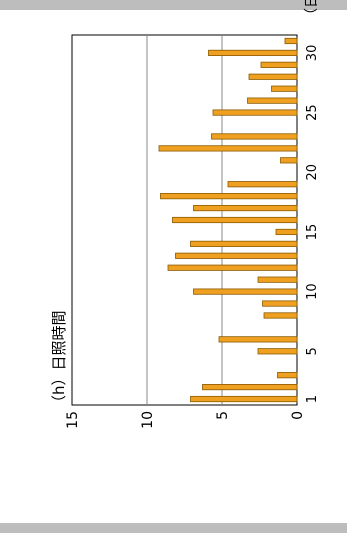  Describe the element at coordinates (185, 420) in the screenshot. I see `y-tick-labels: 0 5 10 15` at that location.